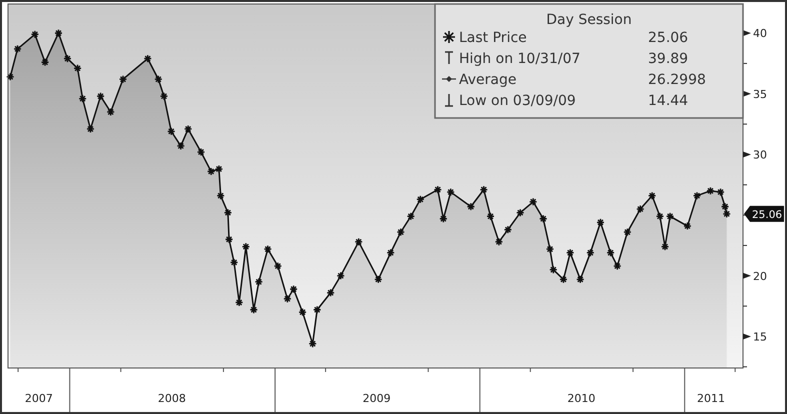  What do you see at coordinates (519, 59) in the screenshot?
I see `annotation: High on 10/31/07` at bounding box center [519, 59].